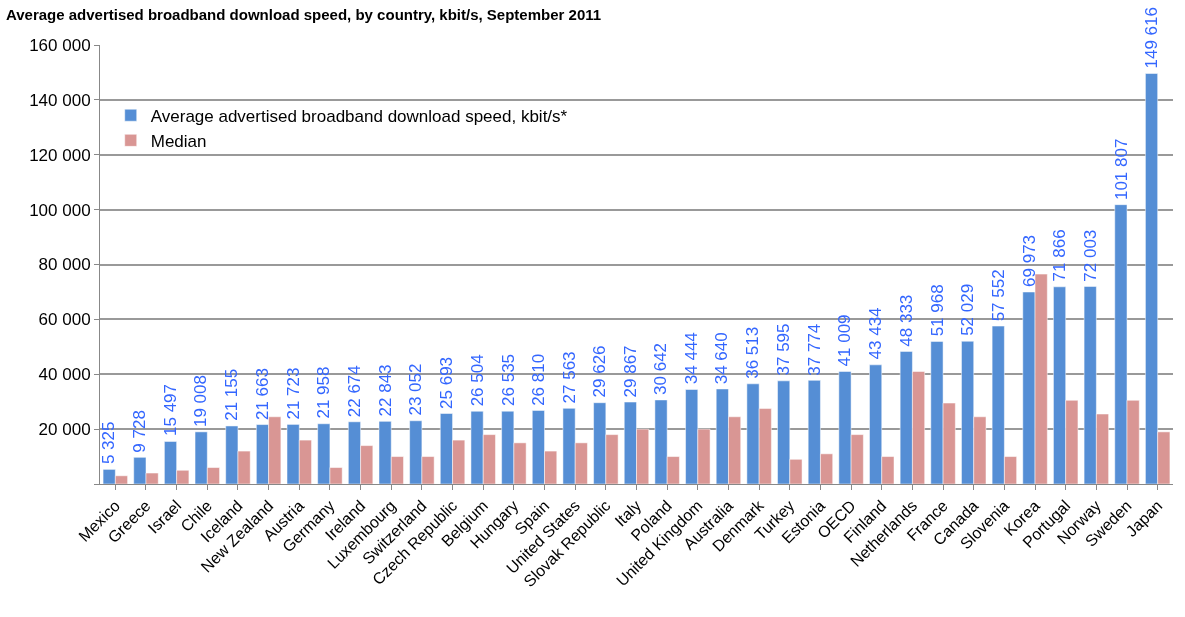 The image size is (1185, 617). What do you see at coordinates (722, 358) in the screenshot?
I see `data-label: 34 640` at bounding box center [722, 358].